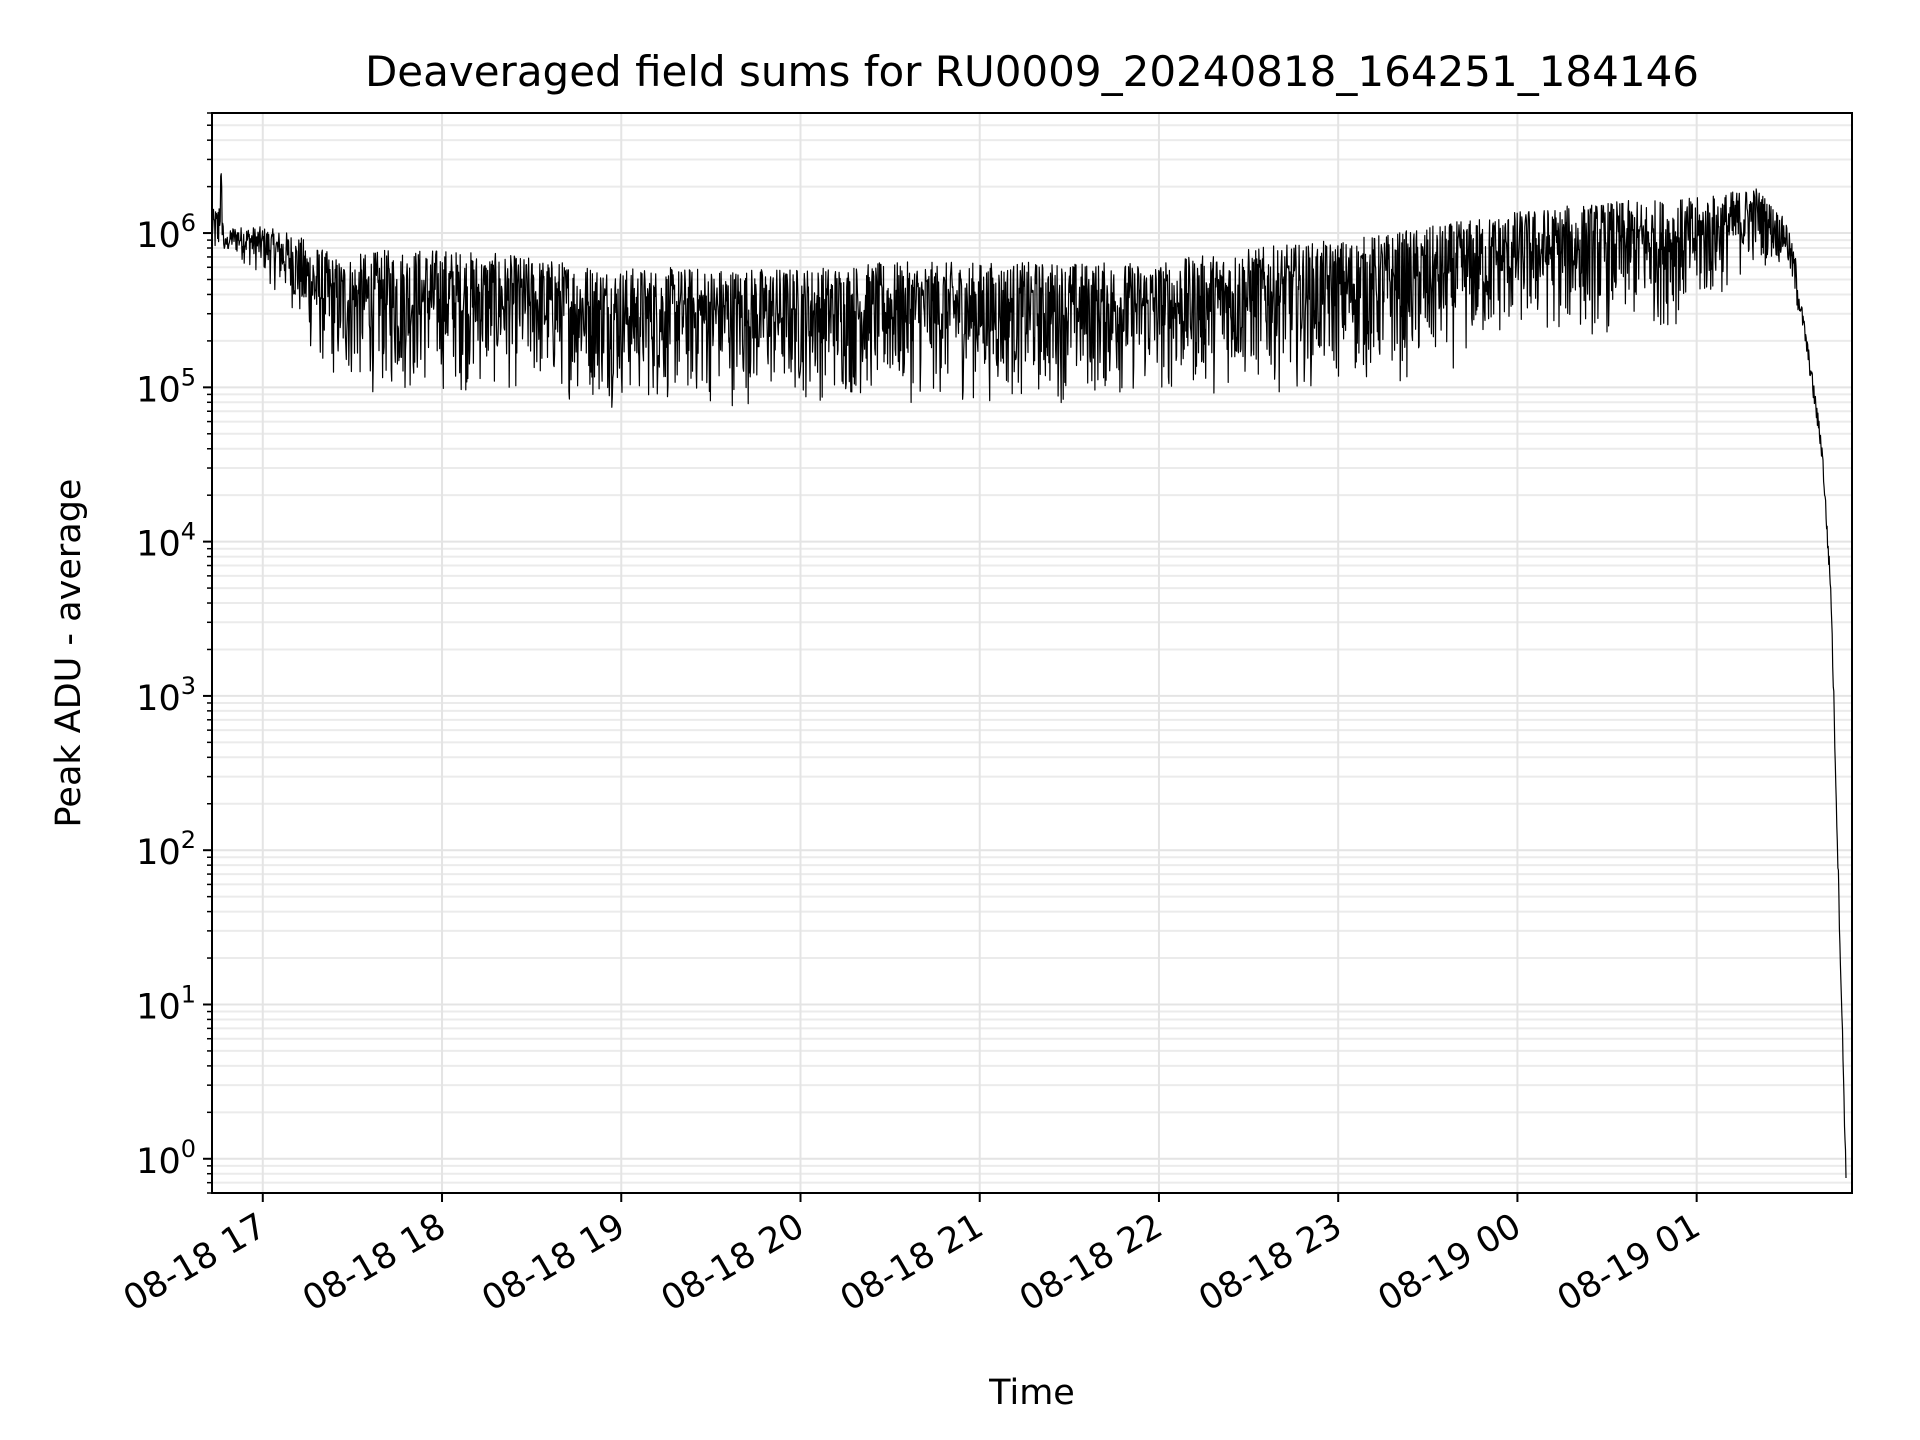 The width and height of the screenshot is (1920, 1440). What do you see at coordinates (166, 695) in the screenshot?
I see `y-tick-label: 10³` at bounding box center [166, 695].